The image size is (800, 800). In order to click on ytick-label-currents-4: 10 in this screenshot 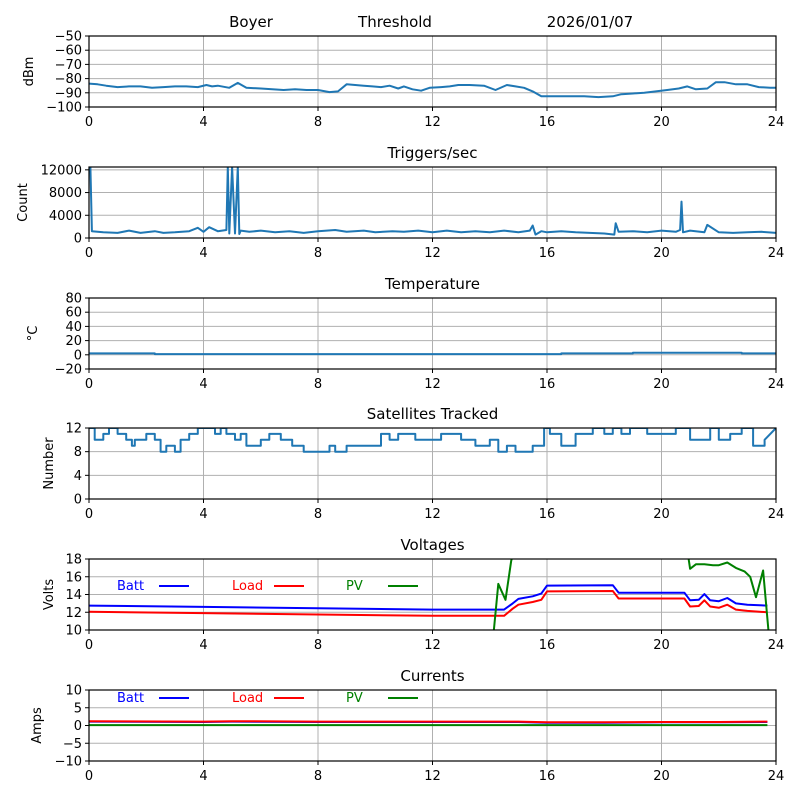, I will do `click(73, 691)`.